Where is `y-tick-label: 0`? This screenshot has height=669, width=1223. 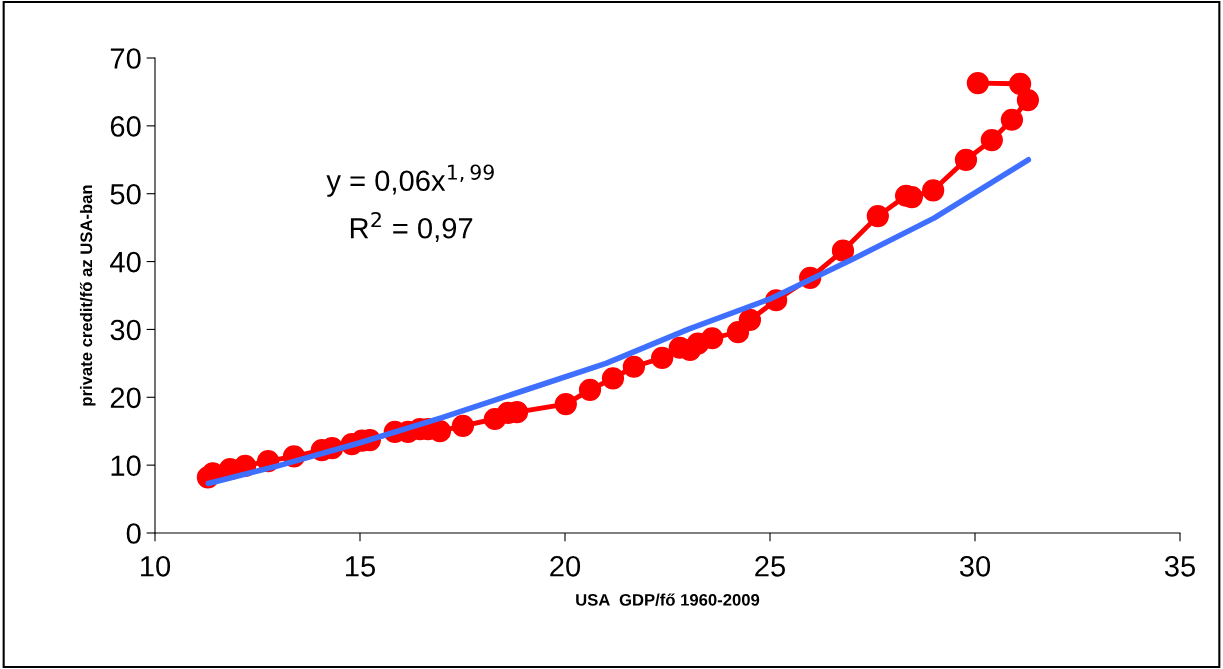
y-tick-label: 0 is located at coordinates (133, 533).